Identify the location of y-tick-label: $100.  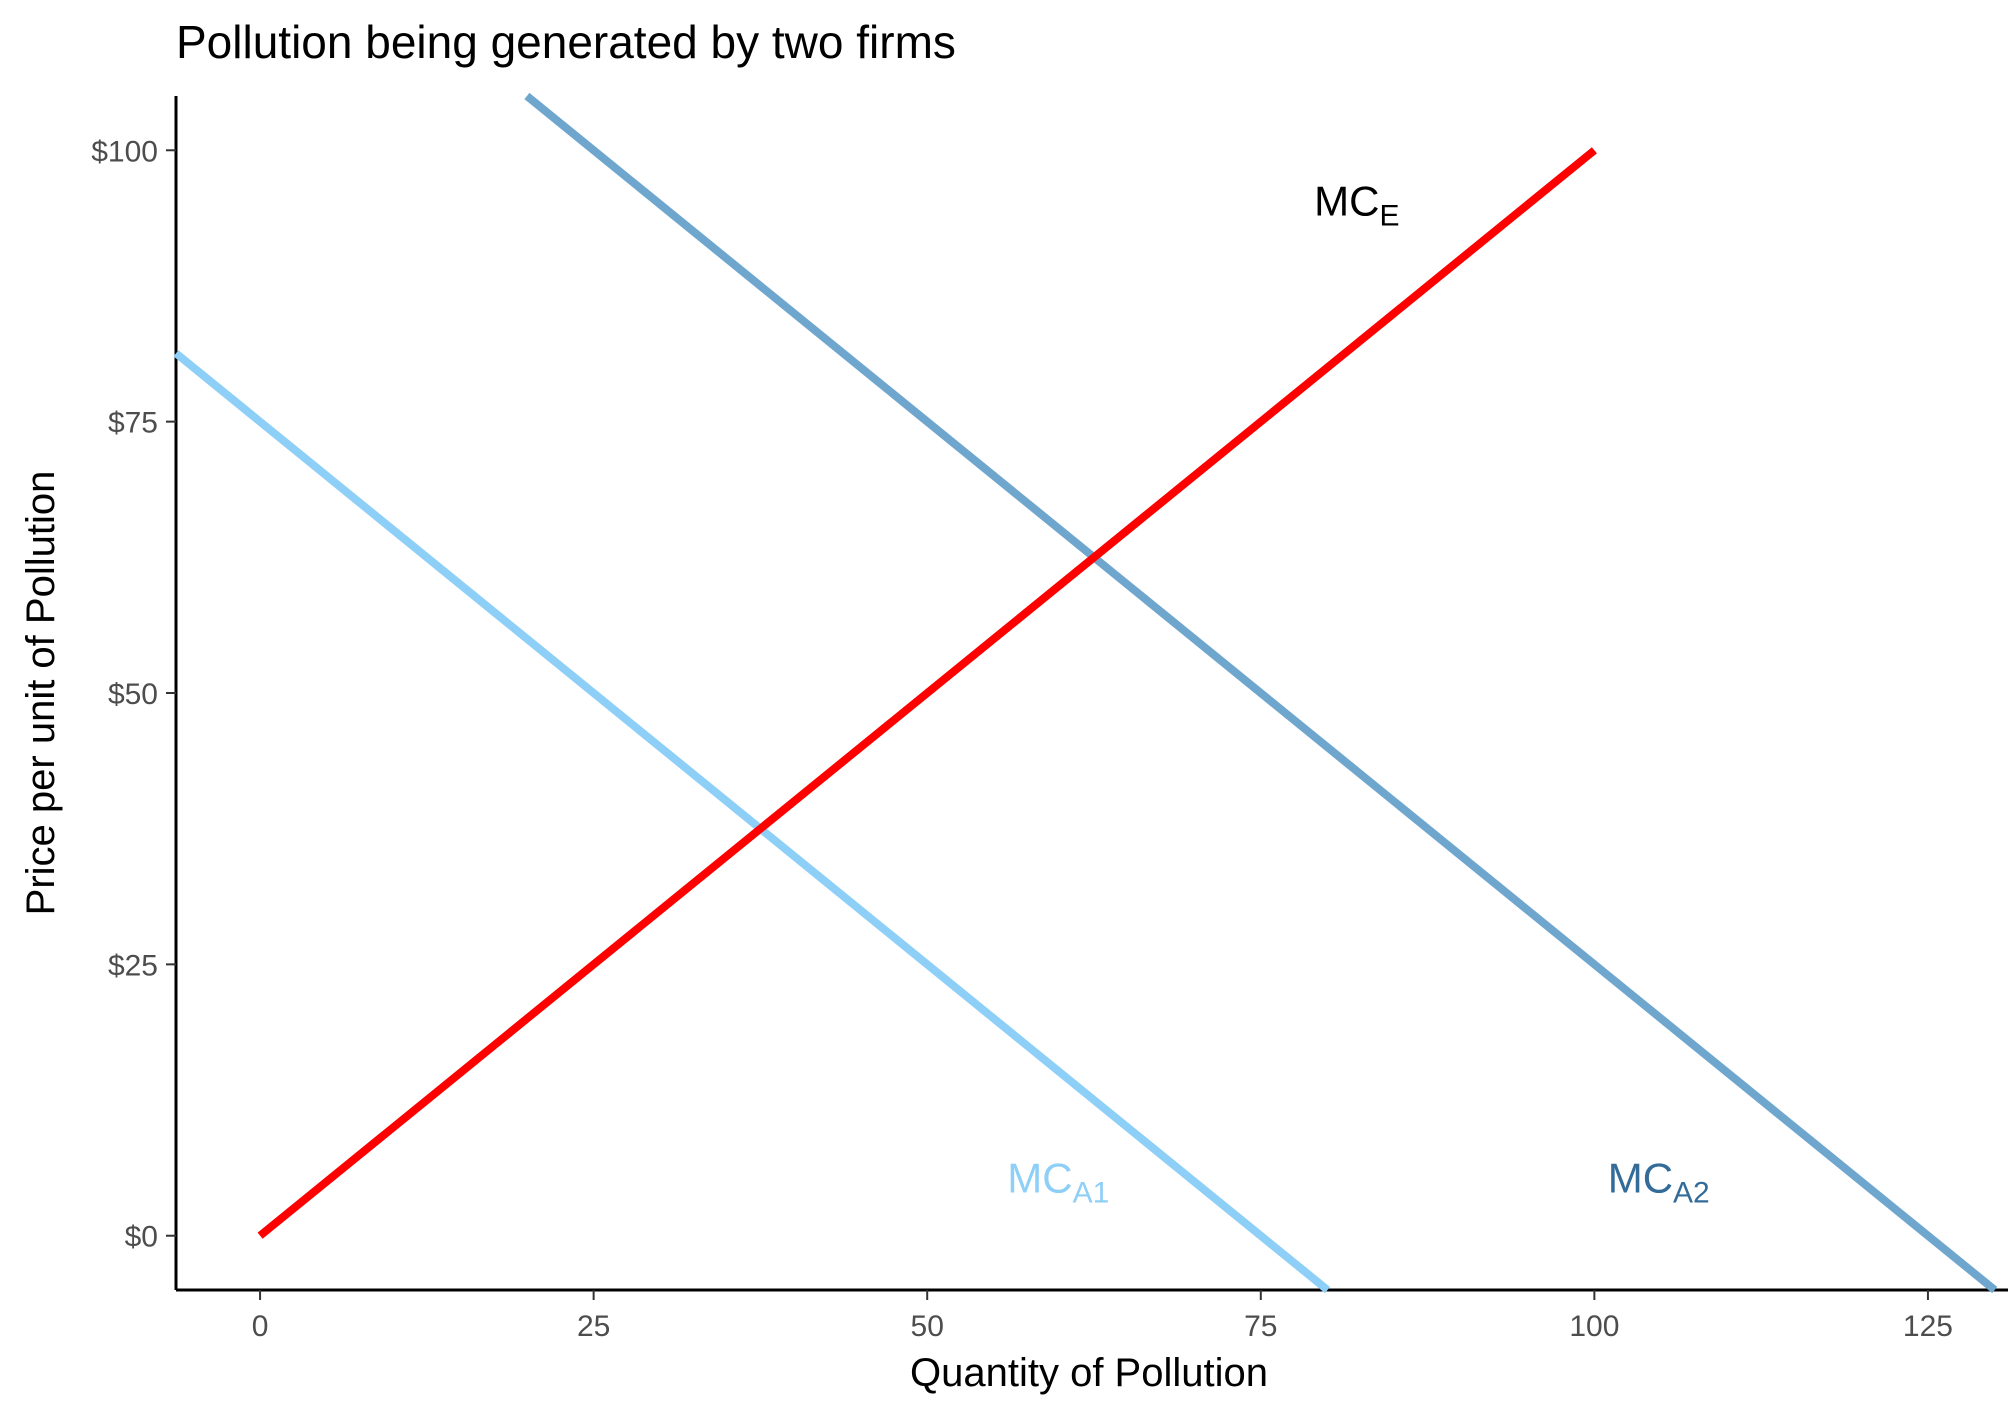
(124, 151).